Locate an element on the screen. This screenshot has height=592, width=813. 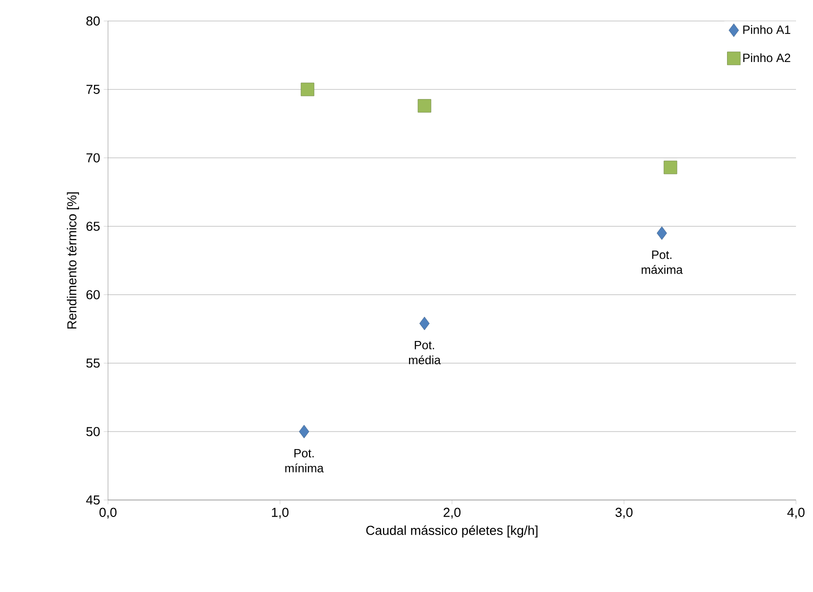
annotation: Pot. mínima is located at coordinates (304, 460).